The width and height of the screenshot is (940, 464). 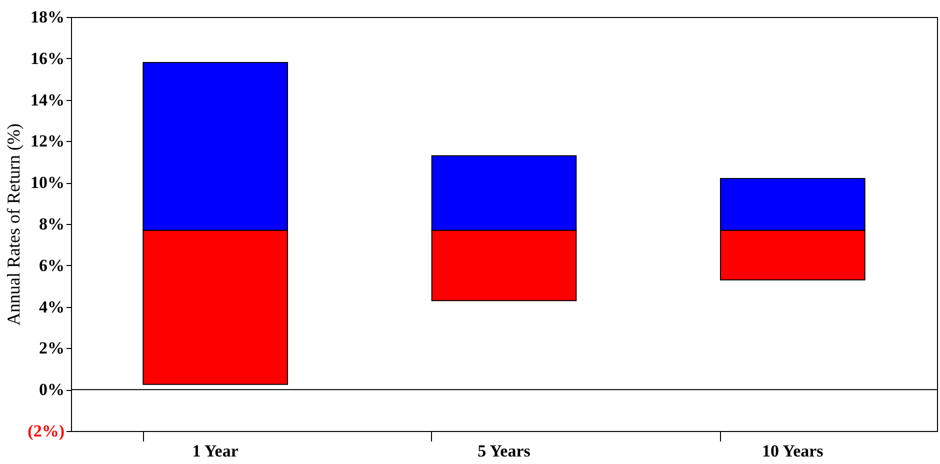 I want to click on y-tick-label: 12%, so click(x=47, y=141).